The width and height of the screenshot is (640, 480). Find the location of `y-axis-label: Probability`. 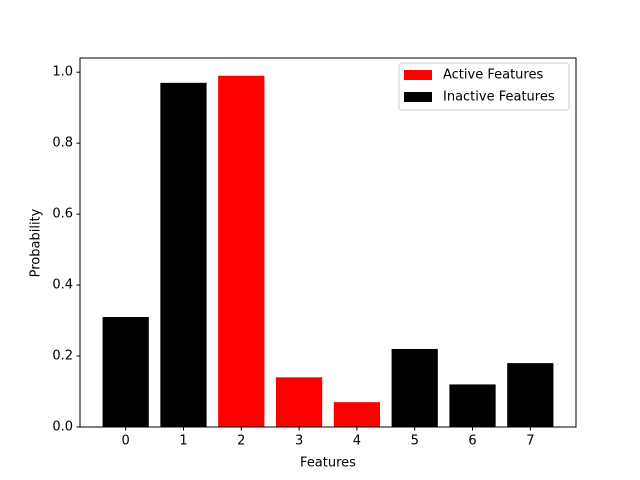

y-axis-label: Probability is located at coordinates (36, 242).